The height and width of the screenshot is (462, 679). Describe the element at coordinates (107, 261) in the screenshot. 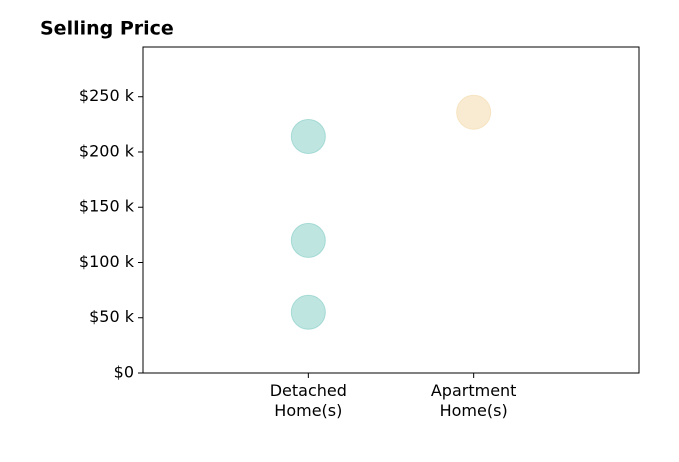

I see `y-tick-label: $100 k` at that location.